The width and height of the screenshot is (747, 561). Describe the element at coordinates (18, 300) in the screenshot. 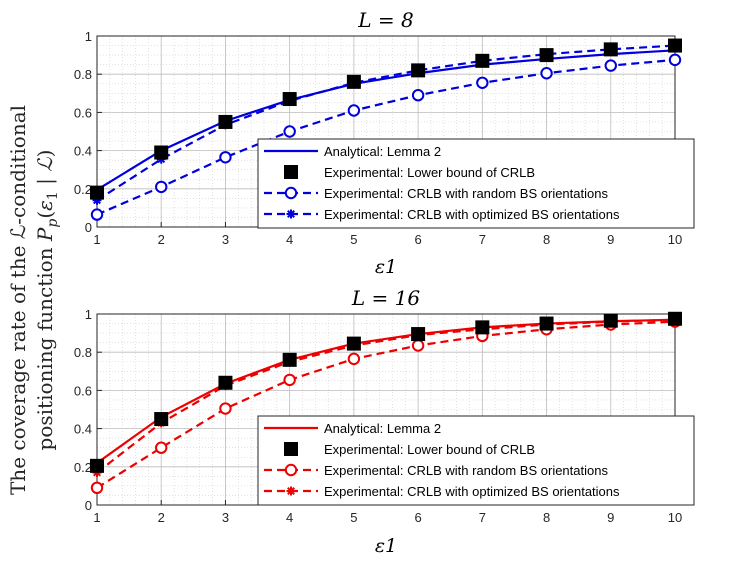

I see `y-axis-label-line1: The coverage rate of the ℒ-conditional` at that location.